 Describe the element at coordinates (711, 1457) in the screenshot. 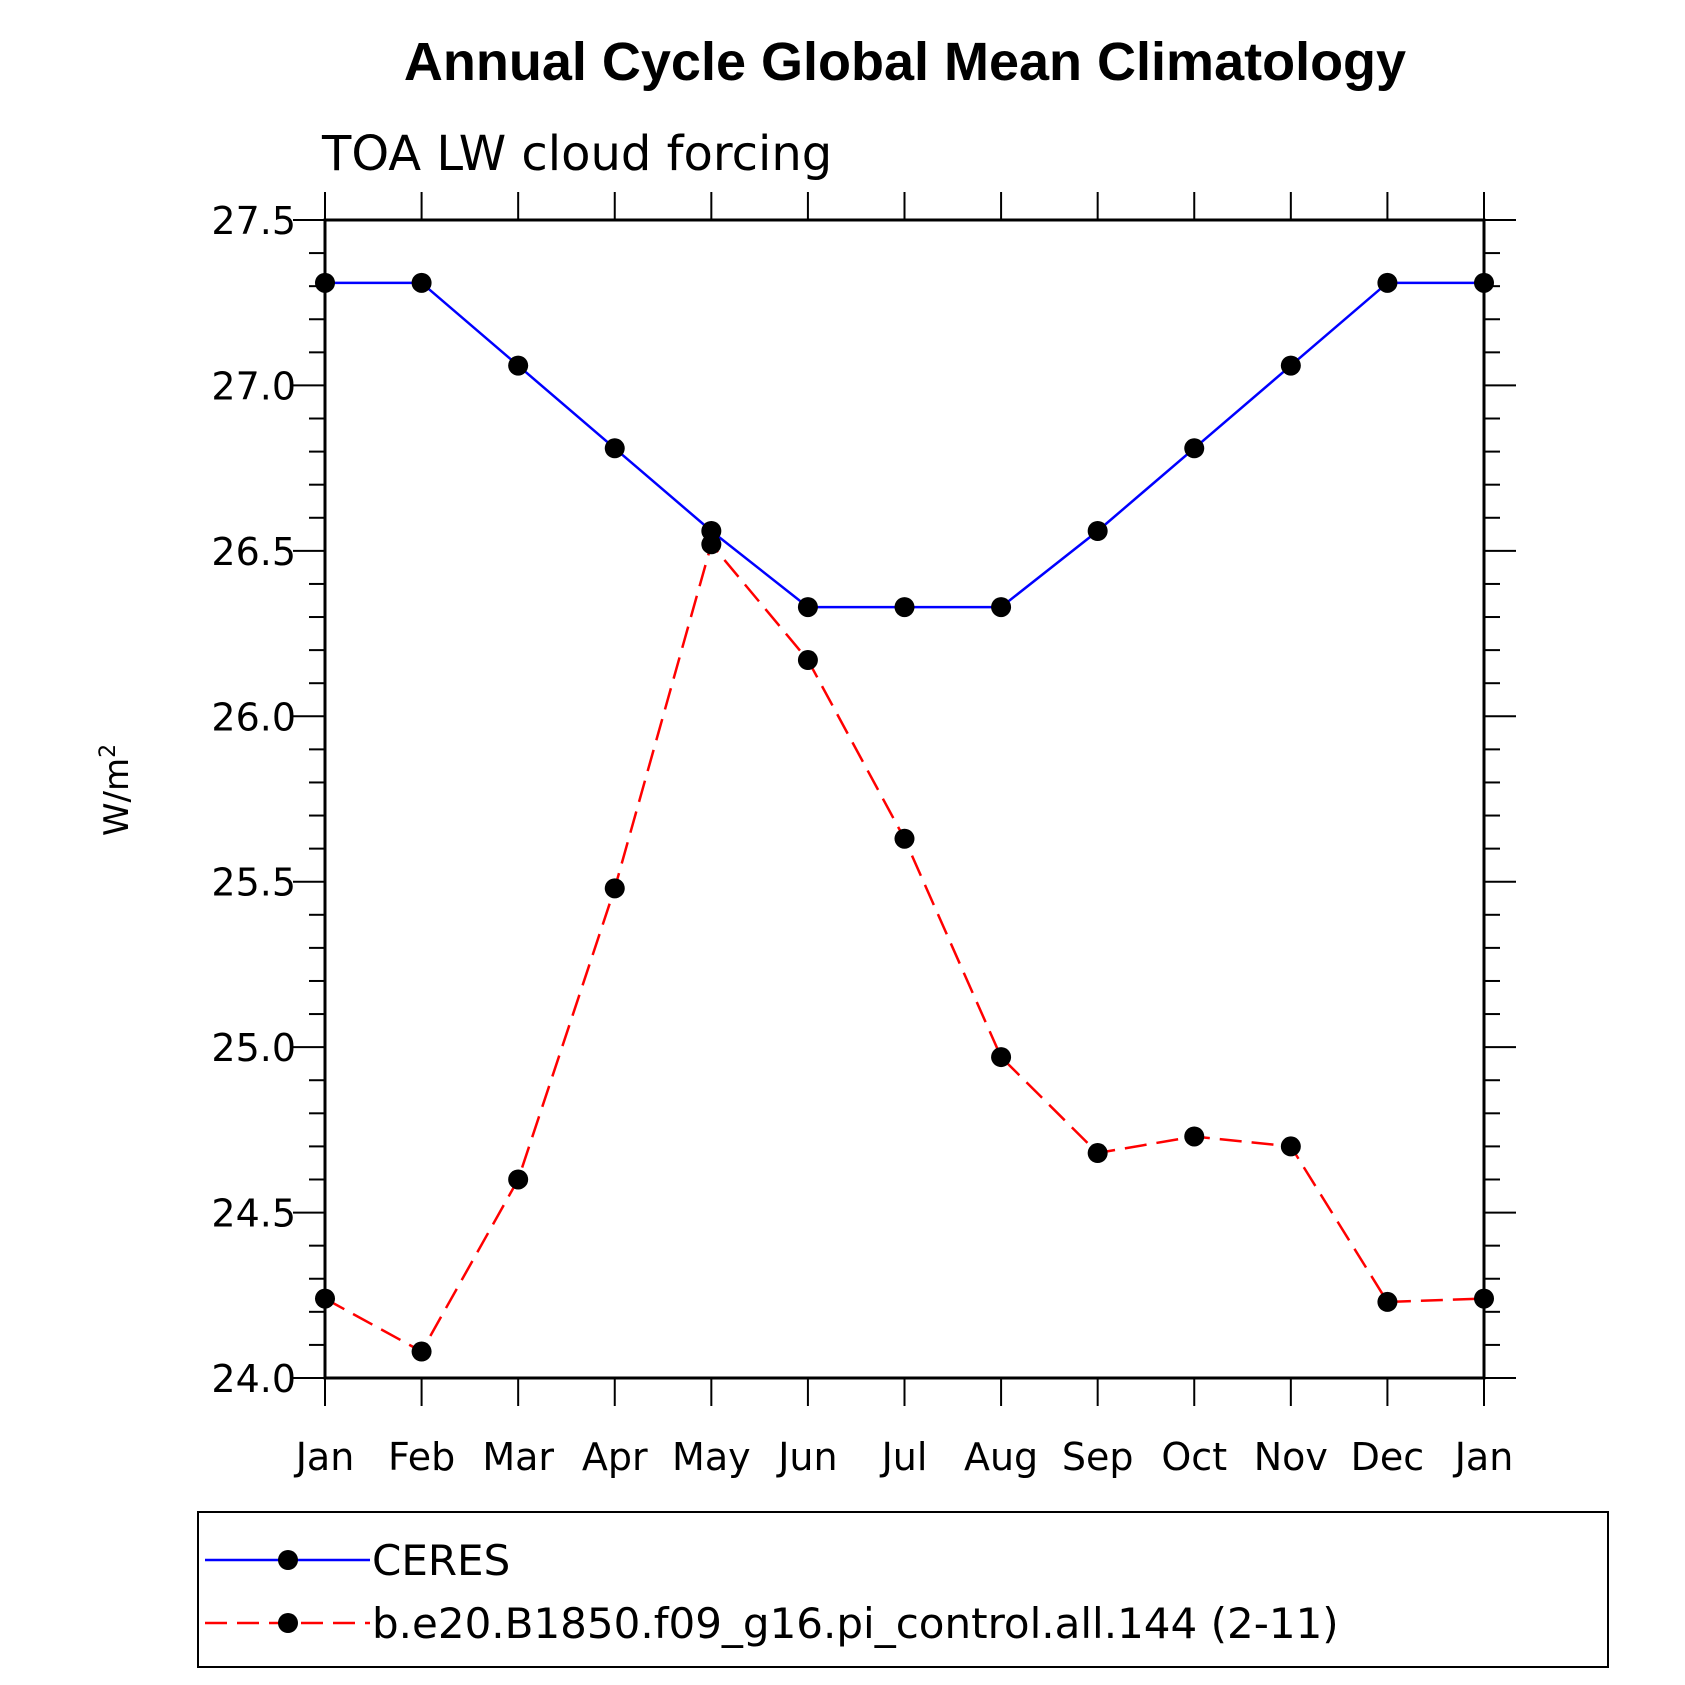

I see `x-tick-label: May` at that location.